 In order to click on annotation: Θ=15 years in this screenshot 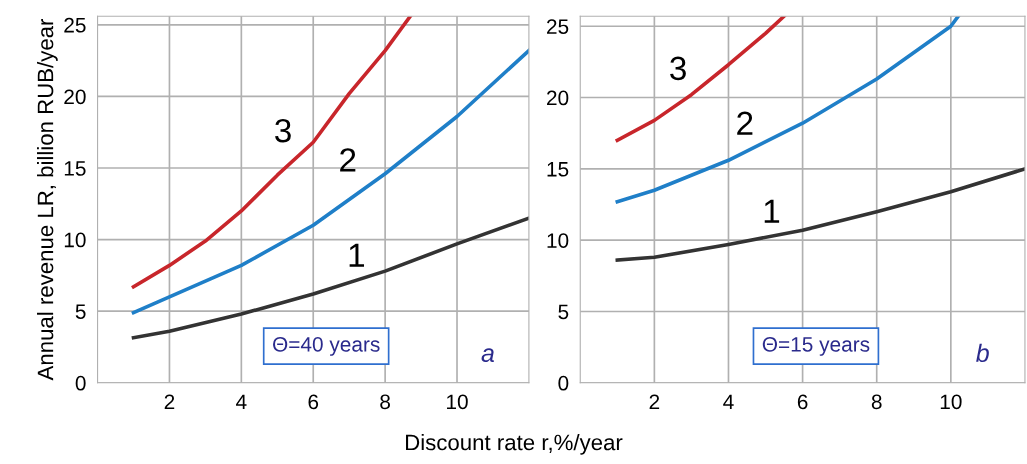, I will do `click(816, 346)`.